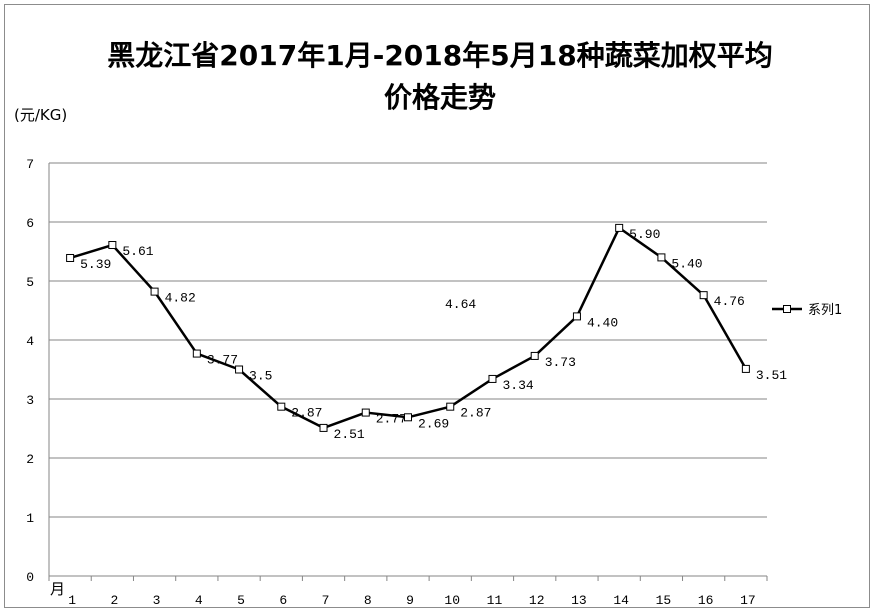  Describe the element at coordinates (30, 400) in the screenshot. I see `y-tick-label: 3` at that location.